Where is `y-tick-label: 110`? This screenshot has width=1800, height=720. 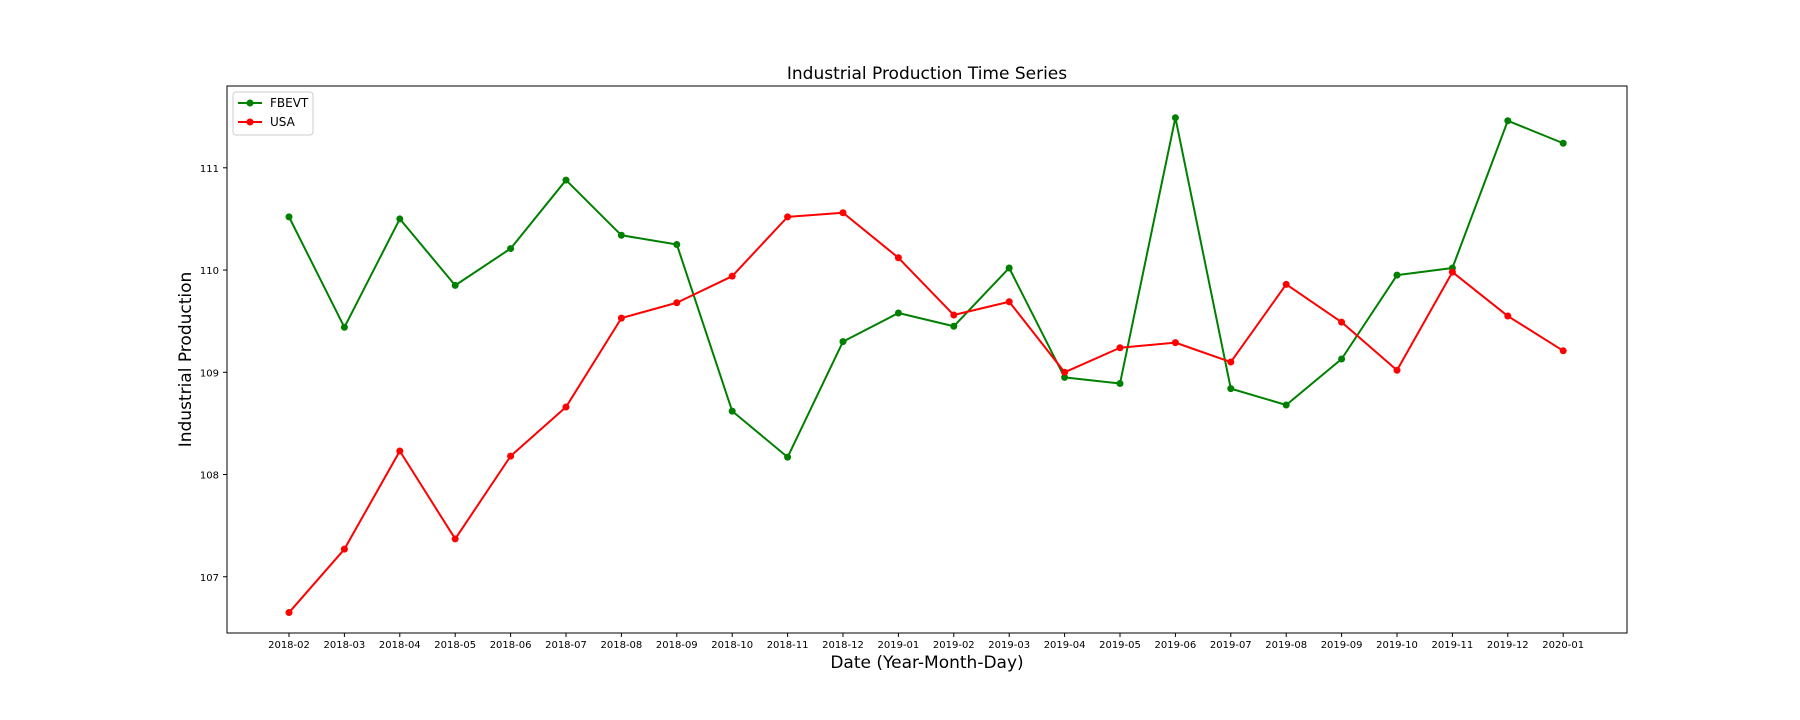
y-tick-label: 110 is located at coordinates (209, 271).